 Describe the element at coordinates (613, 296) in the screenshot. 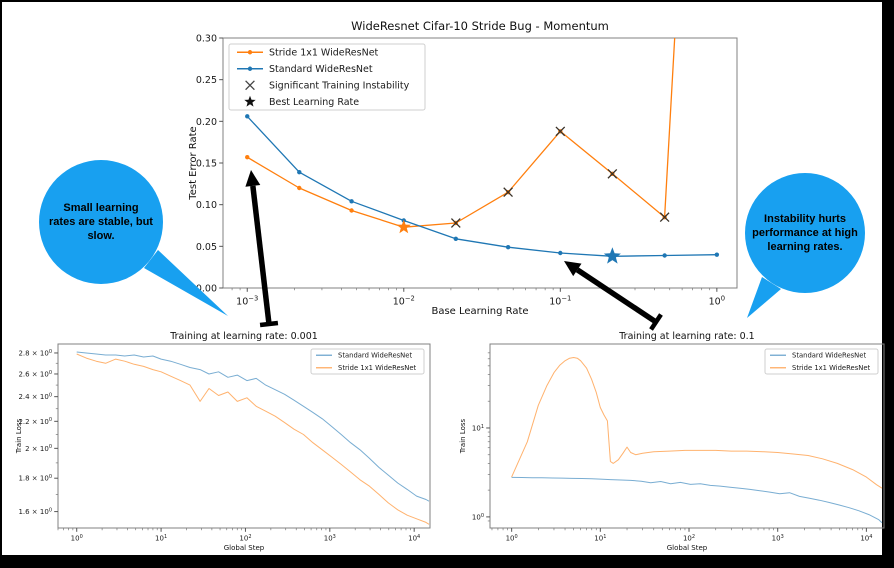

I see `annotation-arrow-right` at that location.